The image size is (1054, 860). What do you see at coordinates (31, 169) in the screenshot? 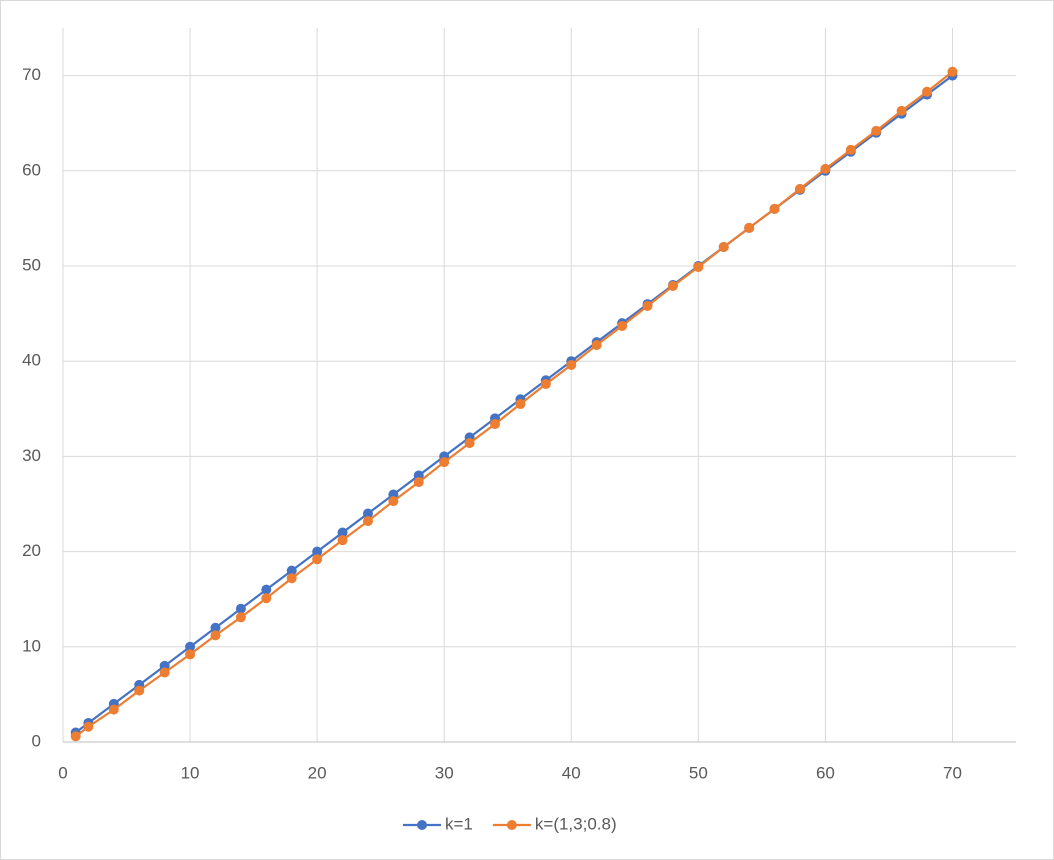
I see `y-tick-label: 60` at bounding box center [31, 169].